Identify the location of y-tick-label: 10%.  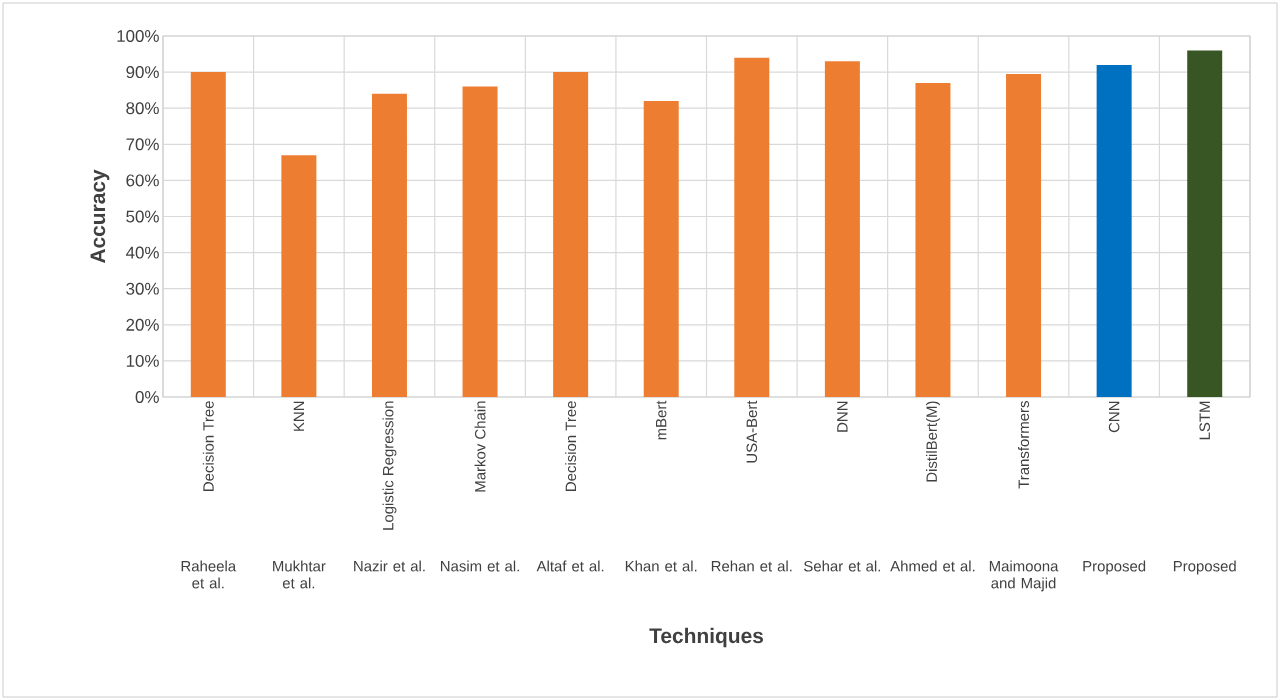
(142, 360).